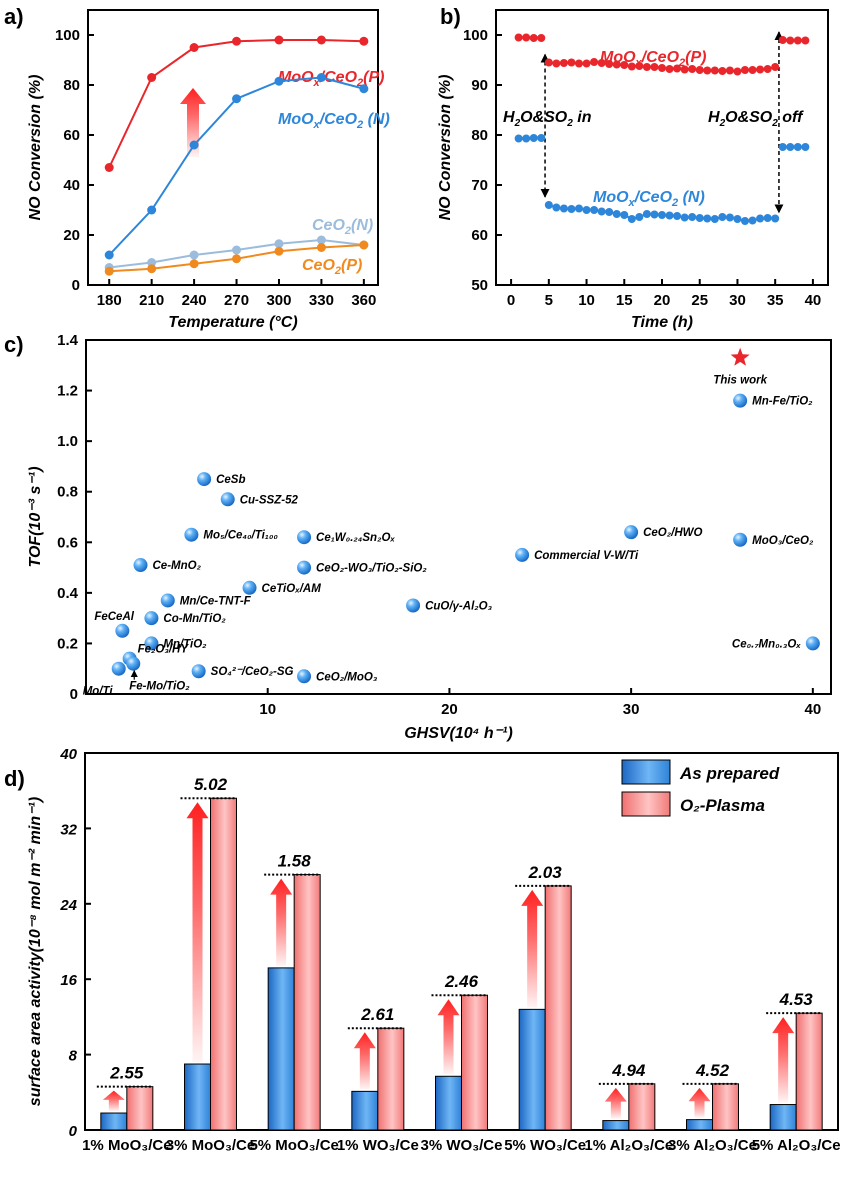 This screenshot has width=845, height=1182. Describe the element at coordinates (193, 122) in the screenshot. I see `improvement-arrow-a` at that location.